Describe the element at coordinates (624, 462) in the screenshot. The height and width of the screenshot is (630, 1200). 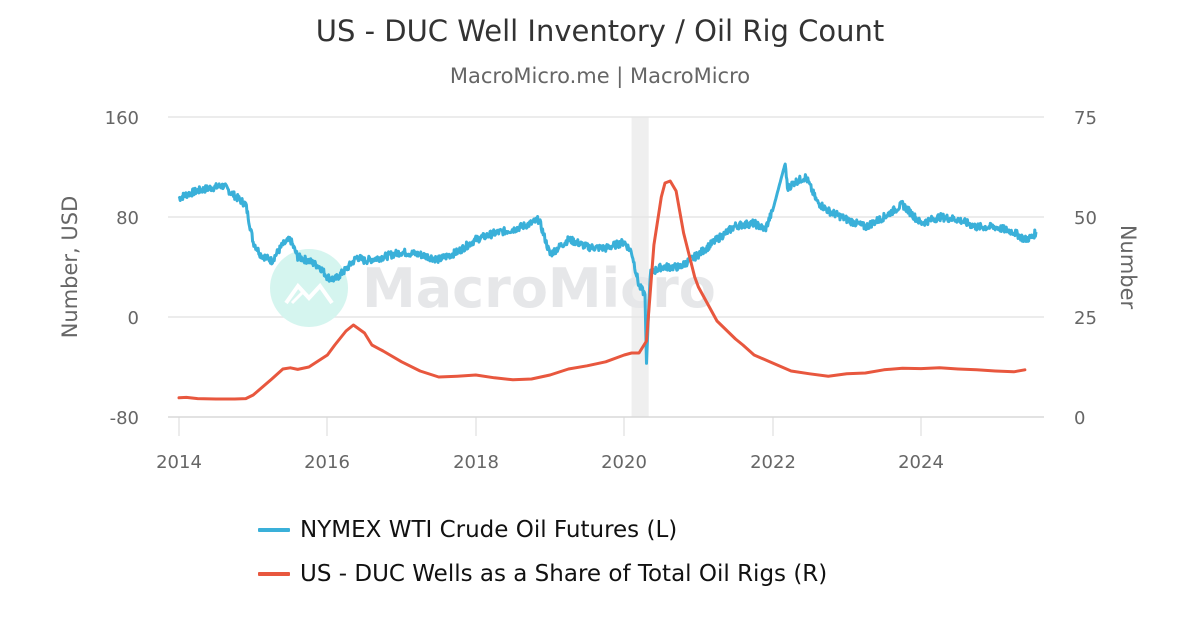
I see `x-tick-label: 2020` at that location.